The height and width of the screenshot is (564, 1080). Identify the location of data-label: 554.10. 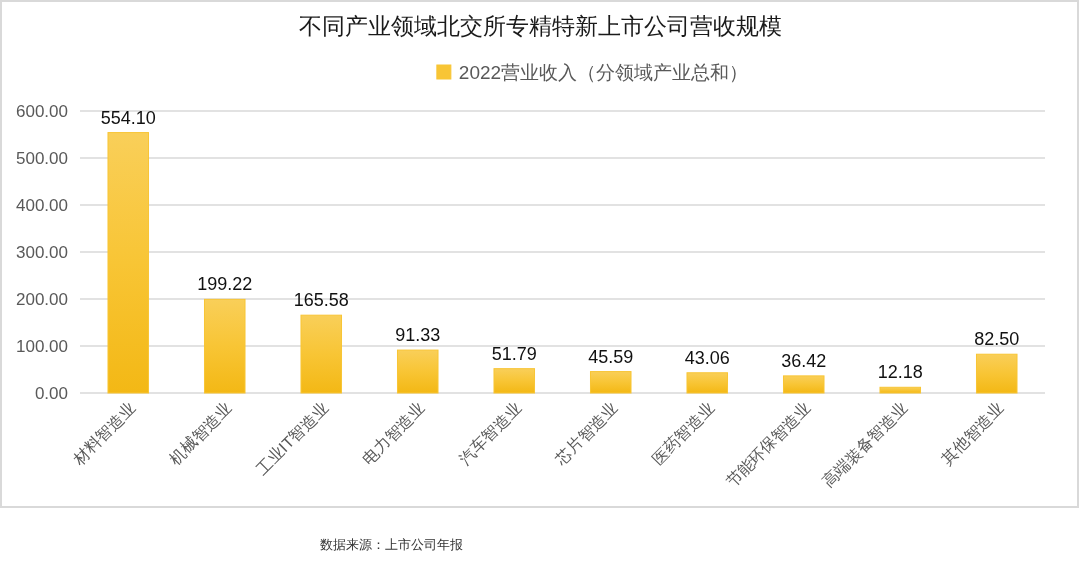
(128, 117).